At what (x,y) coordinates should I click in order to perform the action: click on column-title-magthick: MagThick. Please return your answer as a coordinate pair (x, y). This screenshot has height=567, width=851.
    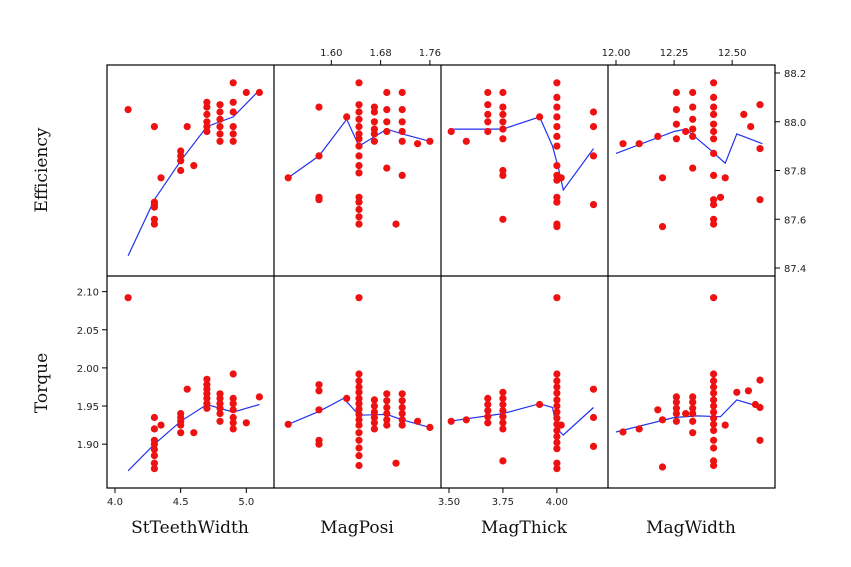
    Looking at the image, I should click on (524, 528).